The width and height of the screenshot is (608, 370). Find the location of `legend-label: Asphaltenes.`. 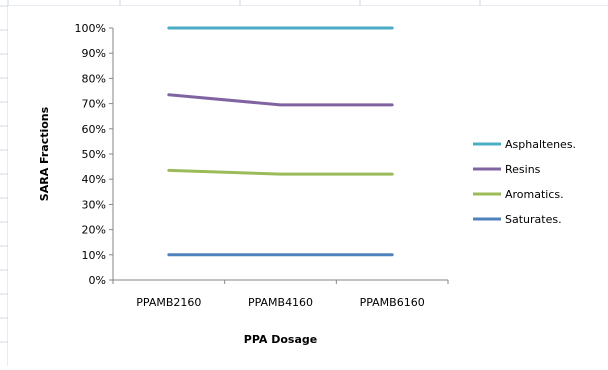

legend-label: Asphaltenes. is located at coordinates (540, 144).